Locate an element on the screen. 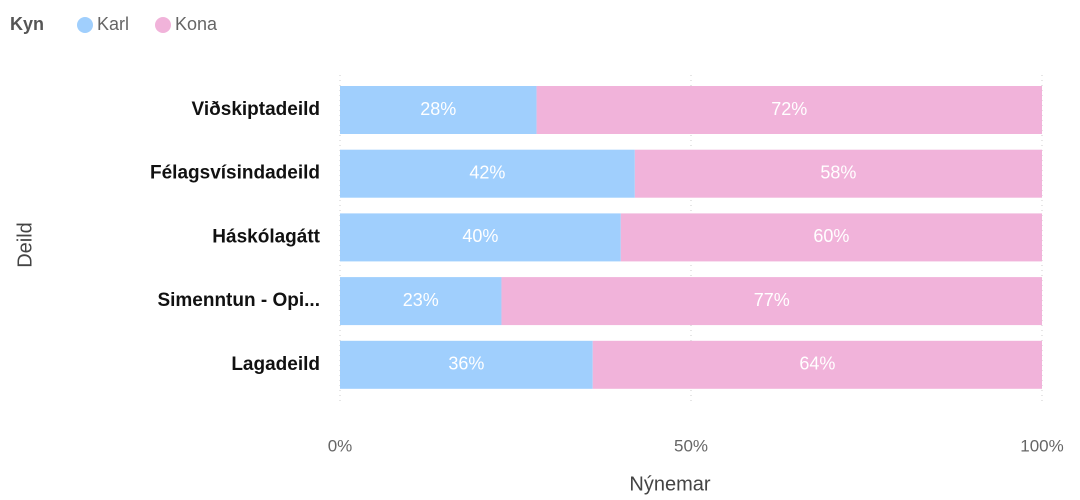 Image resolution: width=1080 pixels, height=500 pixels. data-label: 77% is located at coordinates (772, 300).